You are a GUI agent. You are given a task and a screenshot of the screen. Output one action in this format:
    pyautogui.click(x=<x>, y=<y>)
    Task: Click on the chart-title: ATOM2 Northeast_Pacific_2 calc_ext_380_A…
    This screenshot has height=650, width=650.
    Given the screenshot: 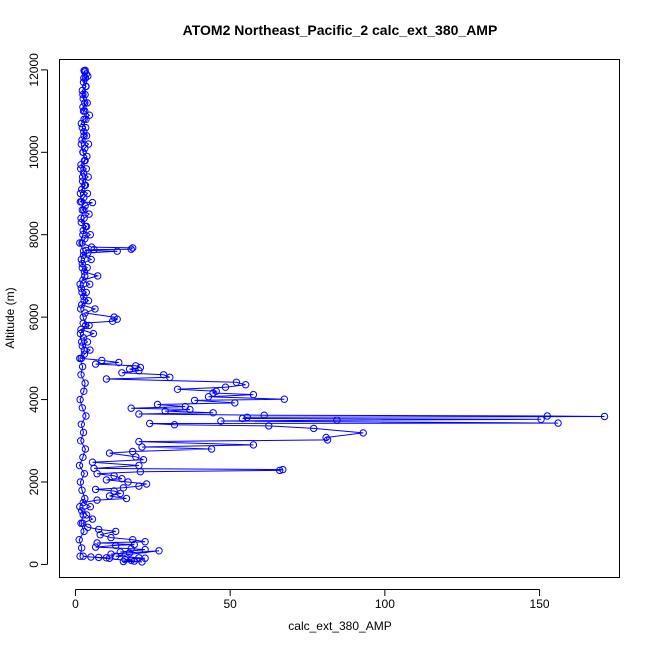 What is the action you would take?
    pyautogui.click(x=340, y=30)
    